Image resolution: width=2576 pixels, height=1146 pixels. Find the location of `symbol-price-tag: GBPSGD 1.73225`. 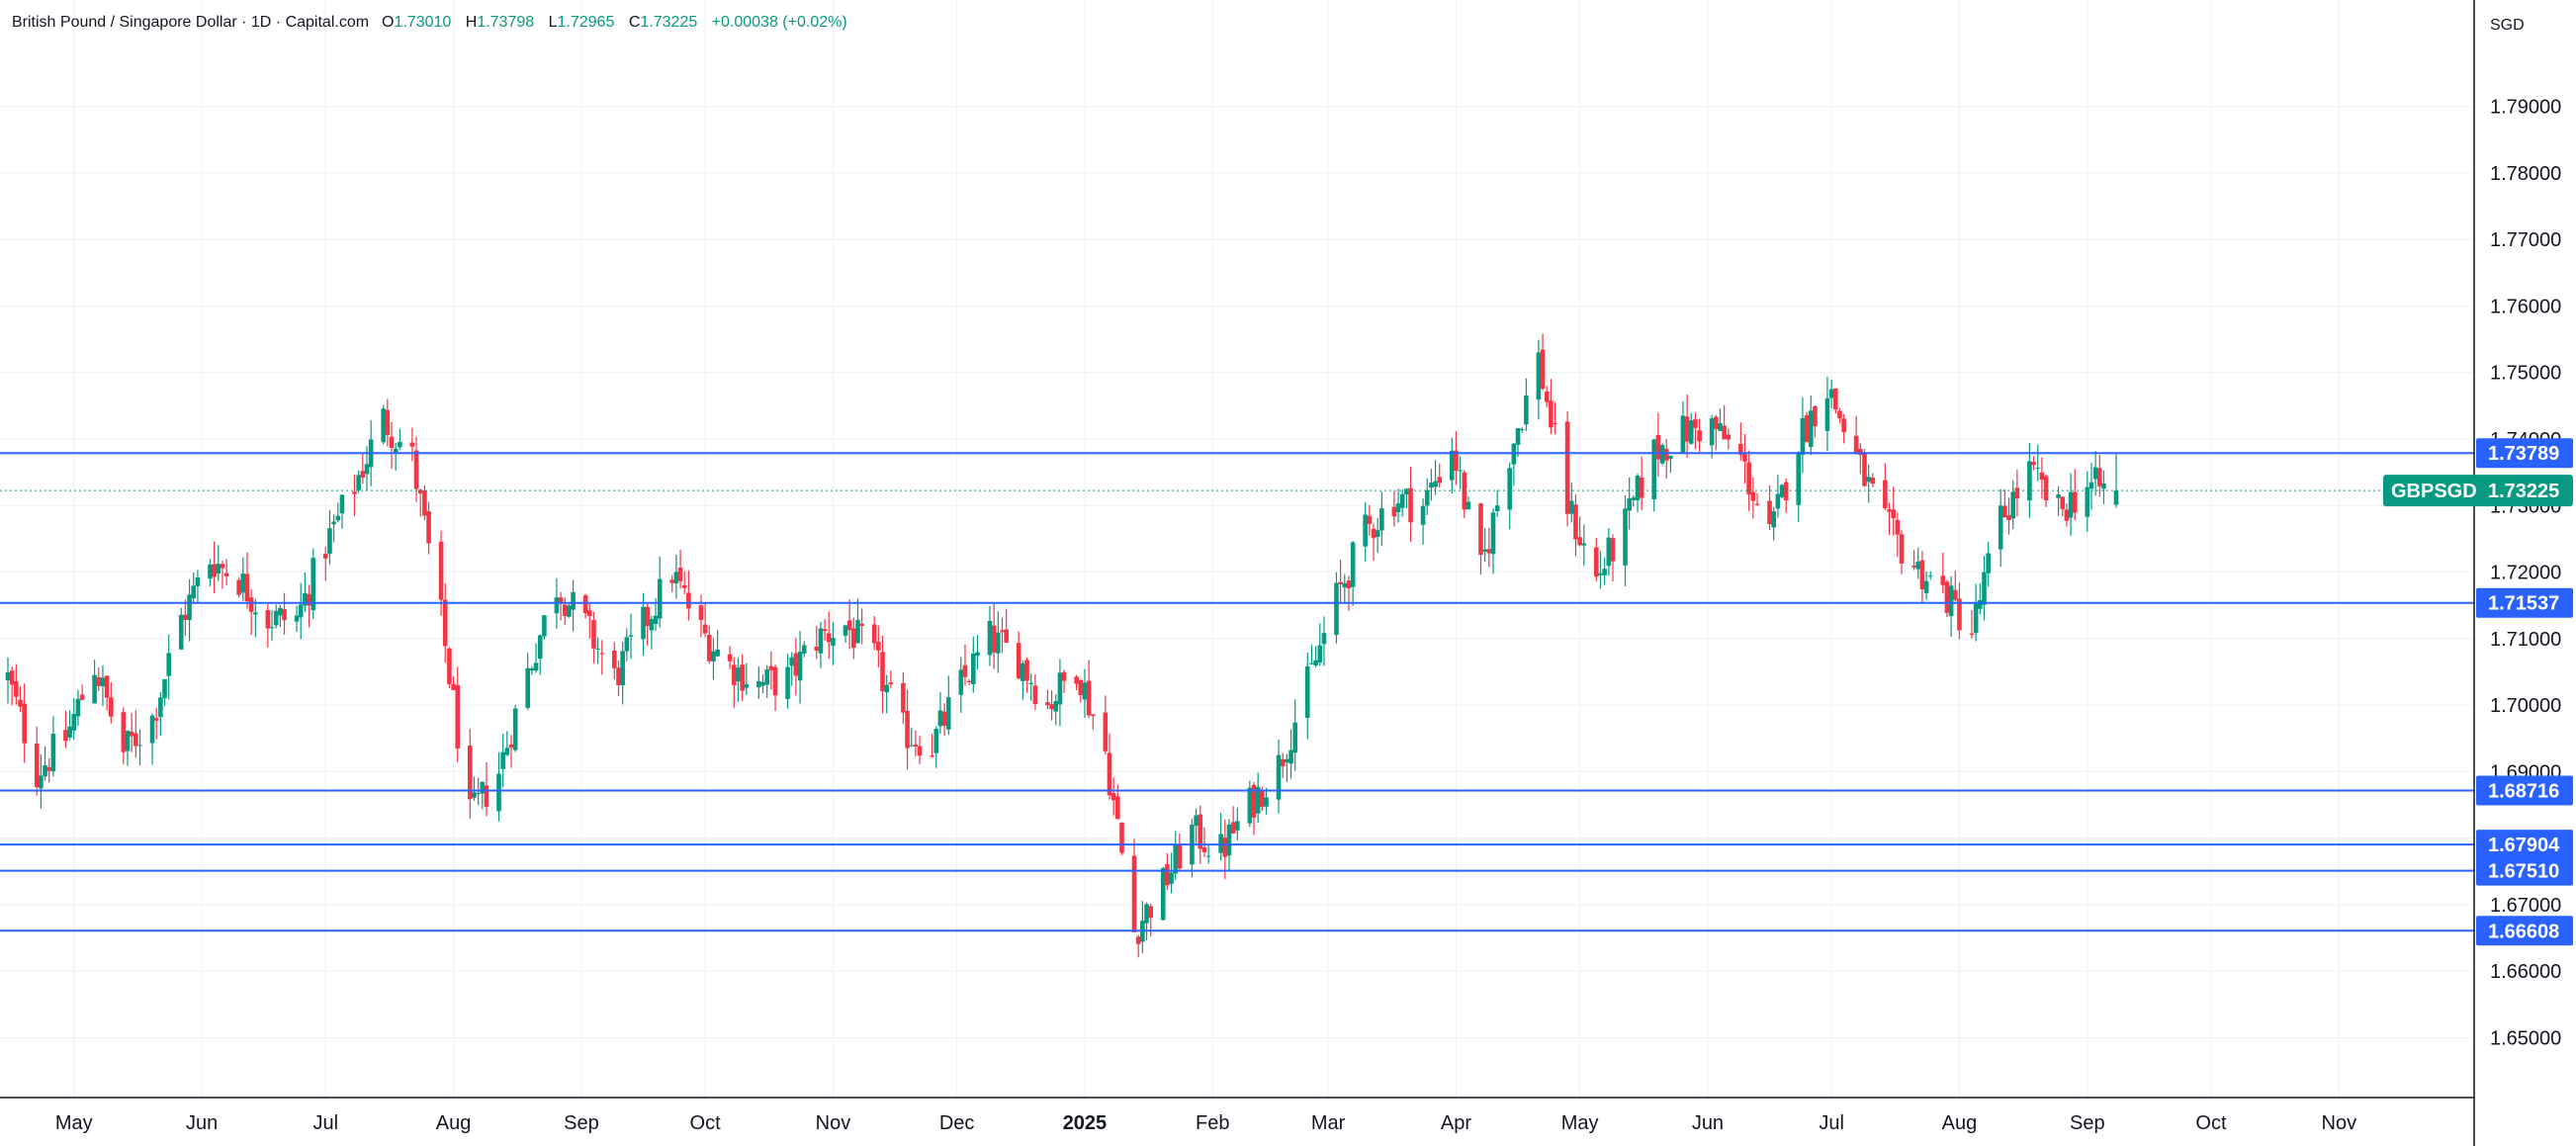

symbol-price-tag: GBPSGD 1.73225 is located at coordinates (2478, 491).